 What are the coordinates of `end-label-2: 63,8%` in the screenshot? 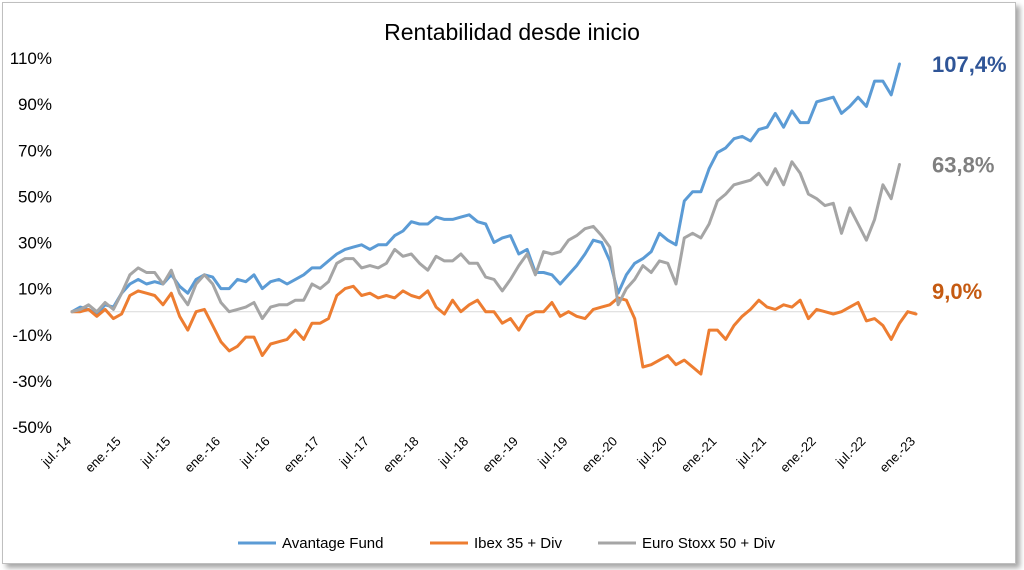 It's located at (963, 165).